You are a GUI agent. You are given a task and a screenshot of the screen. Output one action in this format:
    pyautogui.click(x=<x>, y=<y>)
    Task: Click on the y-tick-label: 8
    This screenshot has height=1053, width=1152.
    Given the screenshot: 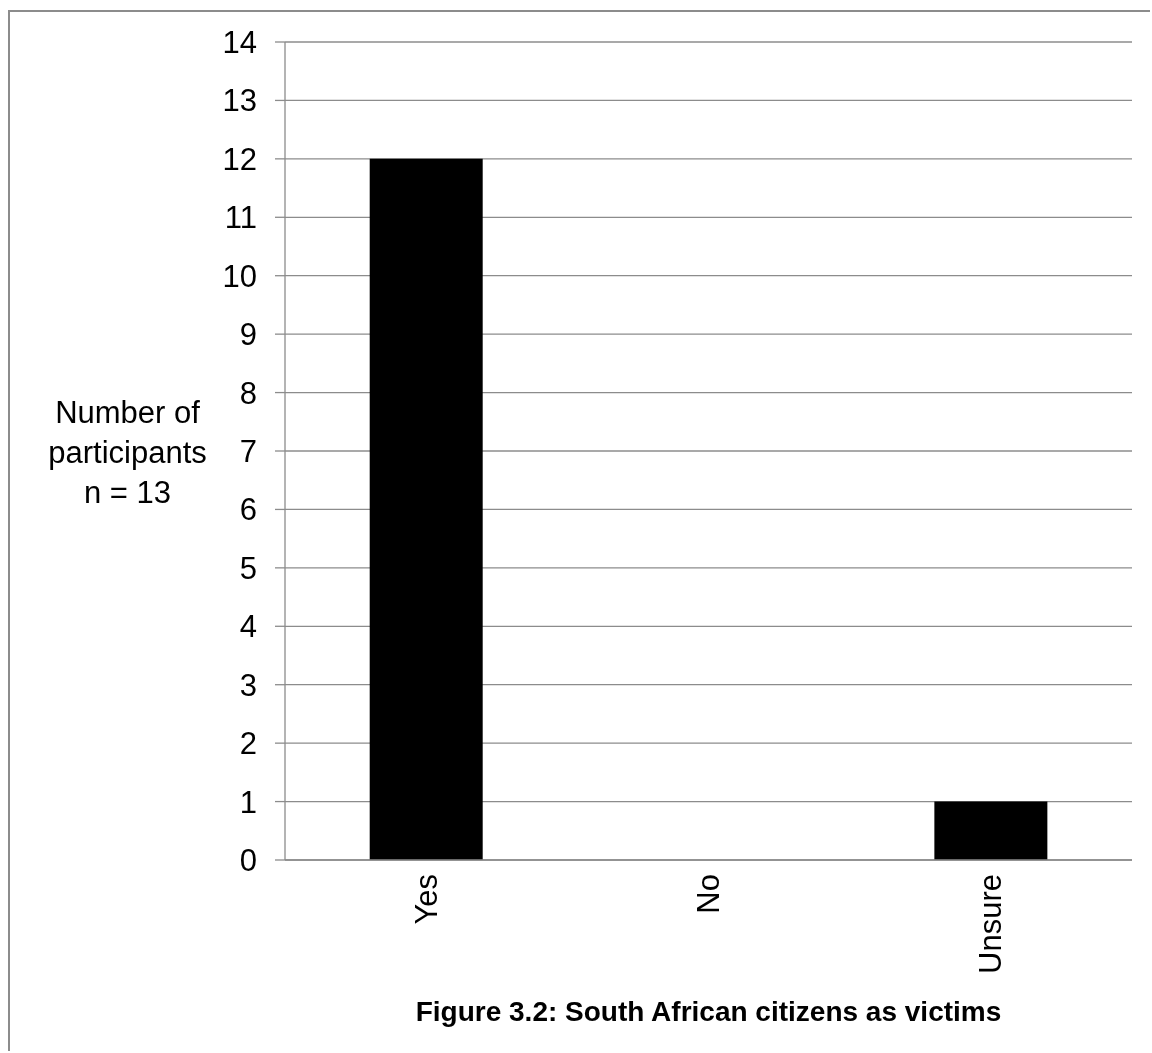 What is the action you would take?
    pyautogui.click(x=248, y=393)
    